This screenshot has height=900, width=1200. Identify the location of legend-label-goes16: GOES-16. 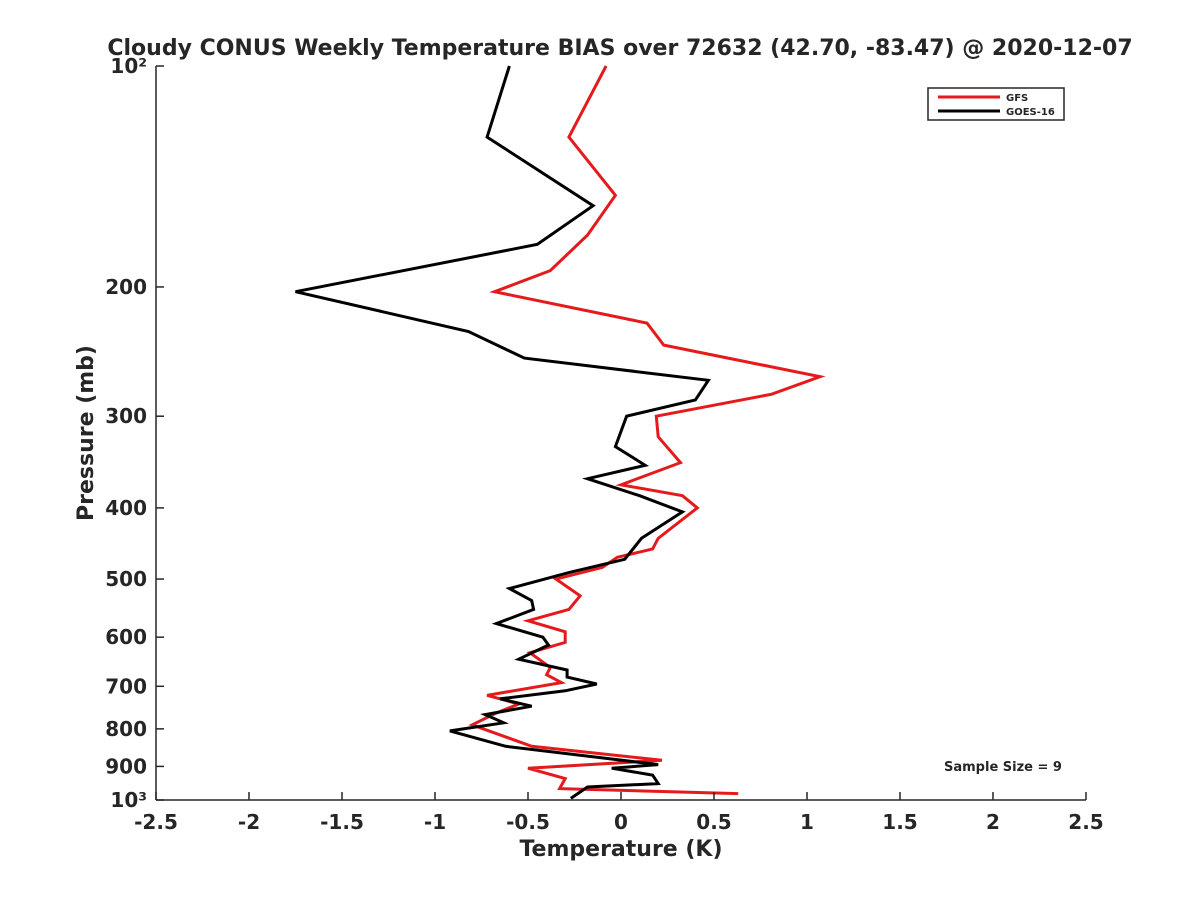
(1030, 112).